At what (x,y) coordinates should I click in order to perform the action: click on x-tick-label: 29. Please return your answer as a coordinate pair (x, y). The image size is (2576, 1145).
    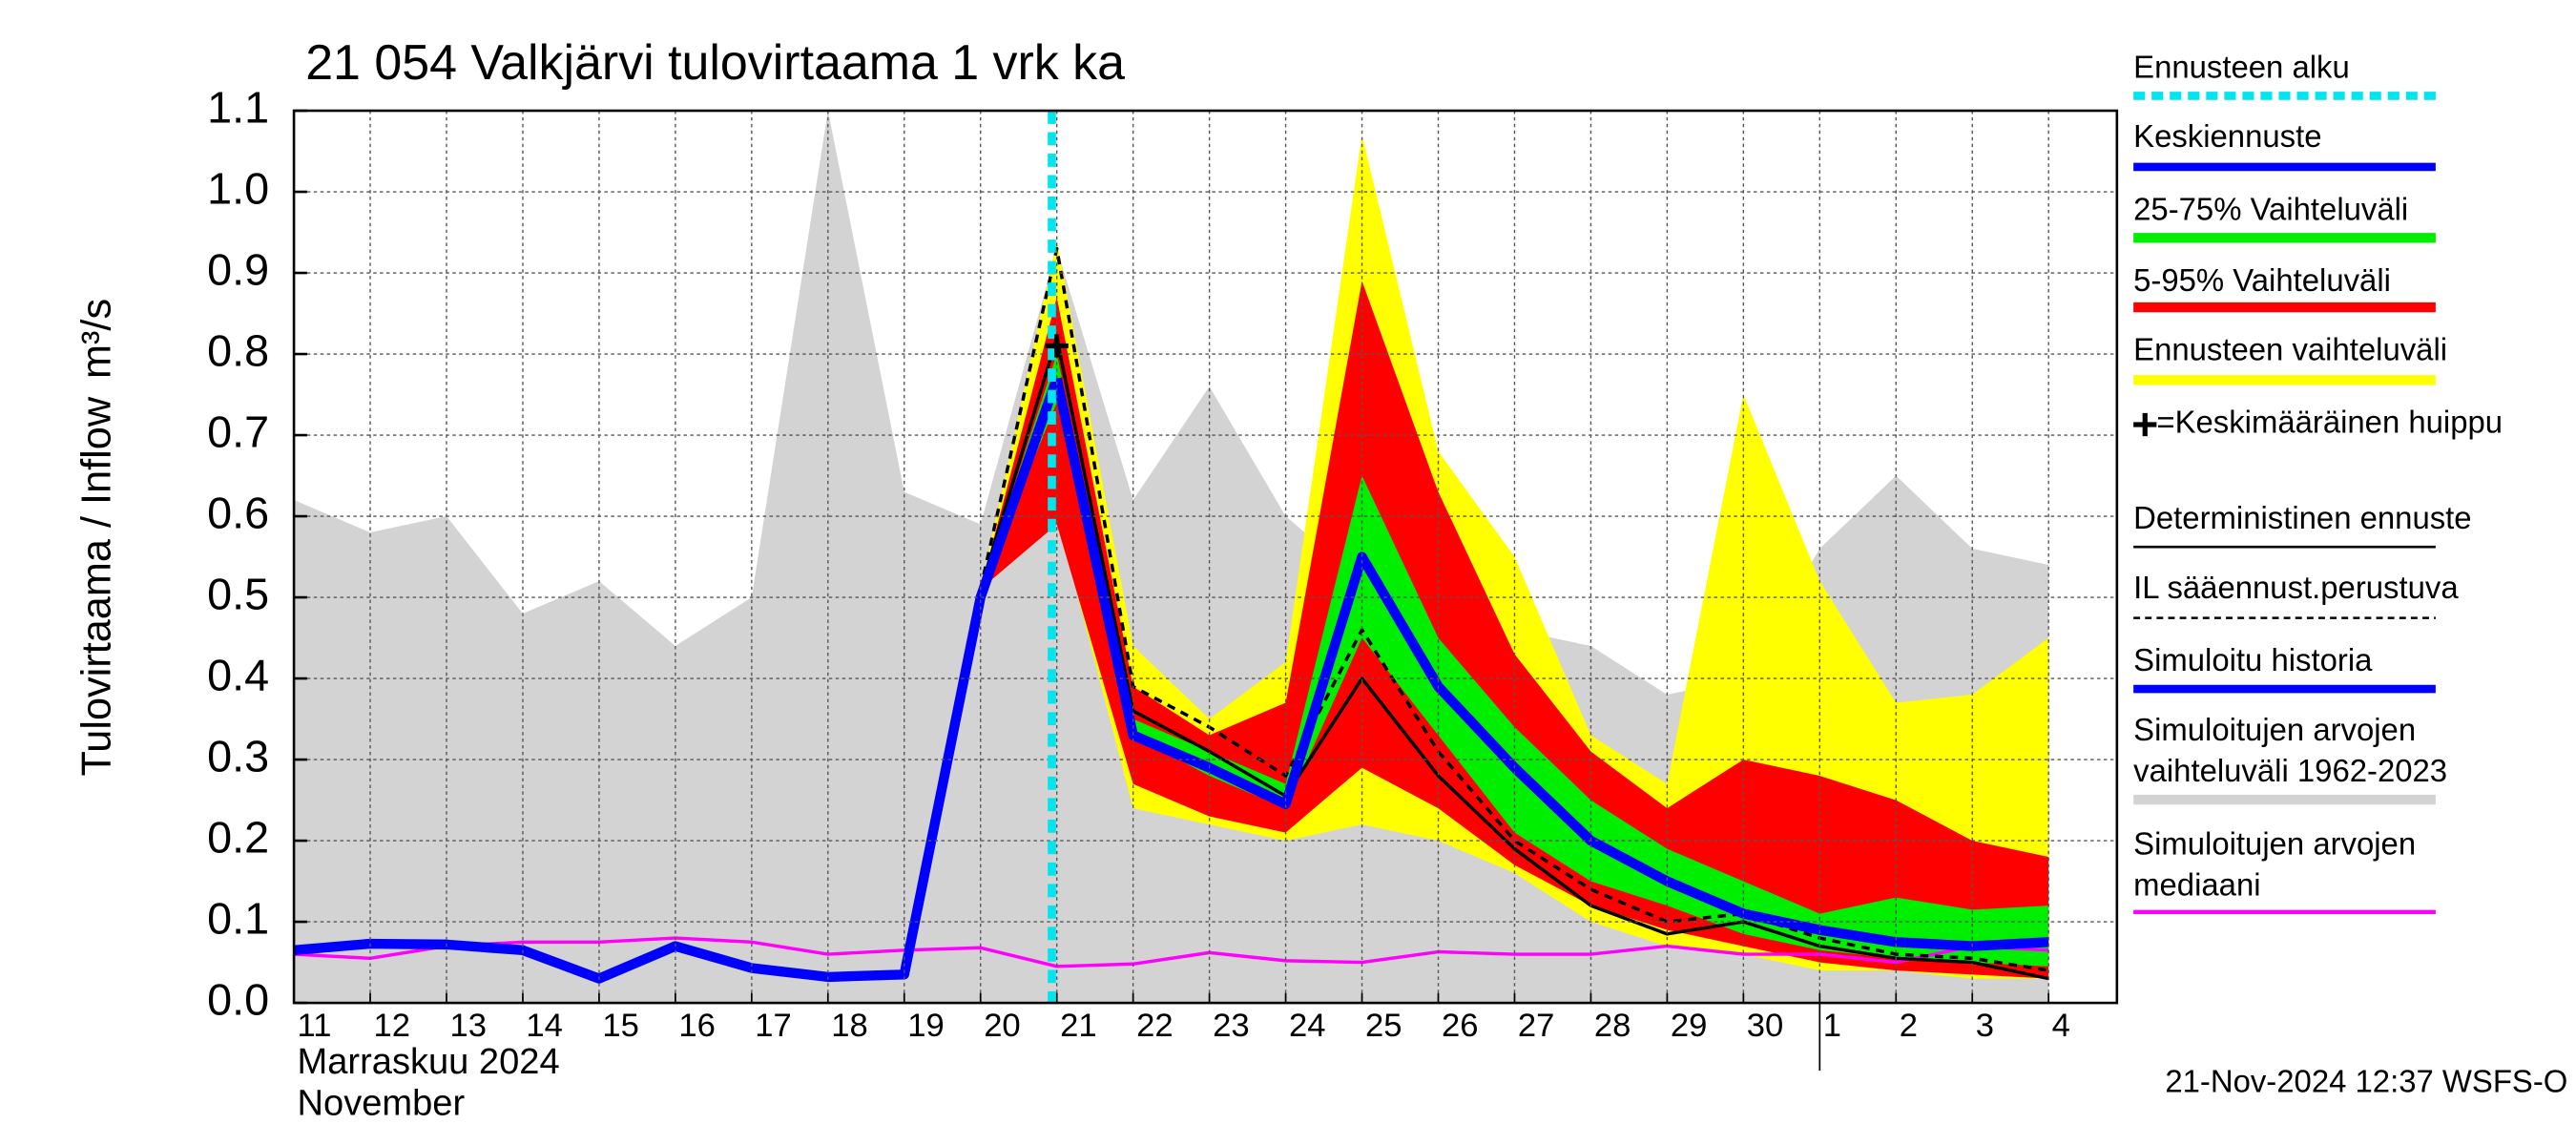
    Looking at the image, I should click on (1689, 1026).